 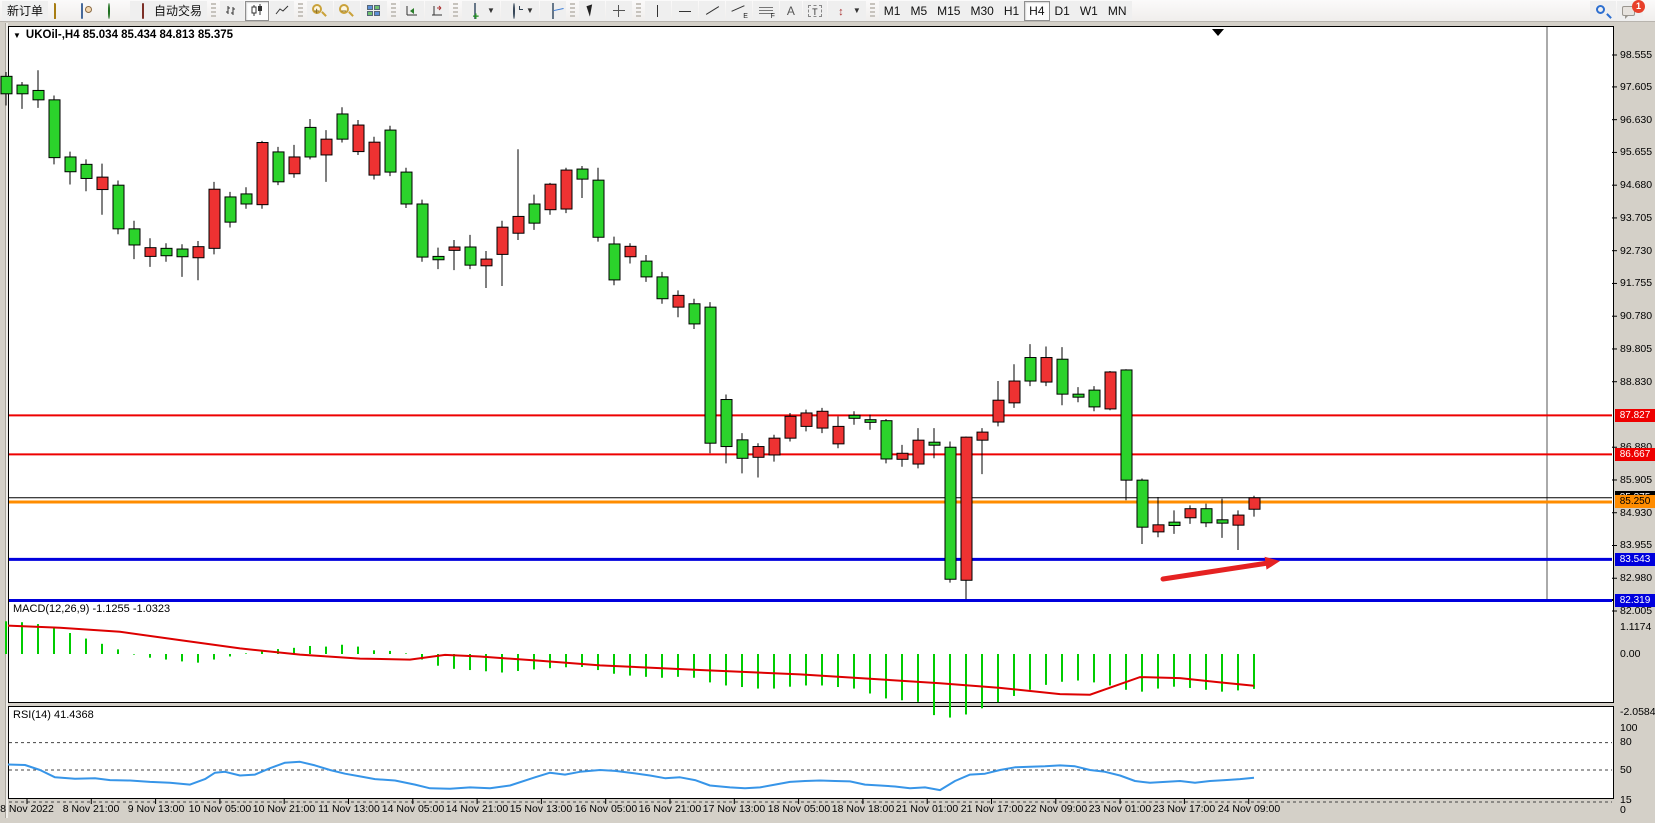 What do you see at coordinates (17, 35) in the screenshot?
I see `collapse-icon: ▼` at bounding box center [17, 35].